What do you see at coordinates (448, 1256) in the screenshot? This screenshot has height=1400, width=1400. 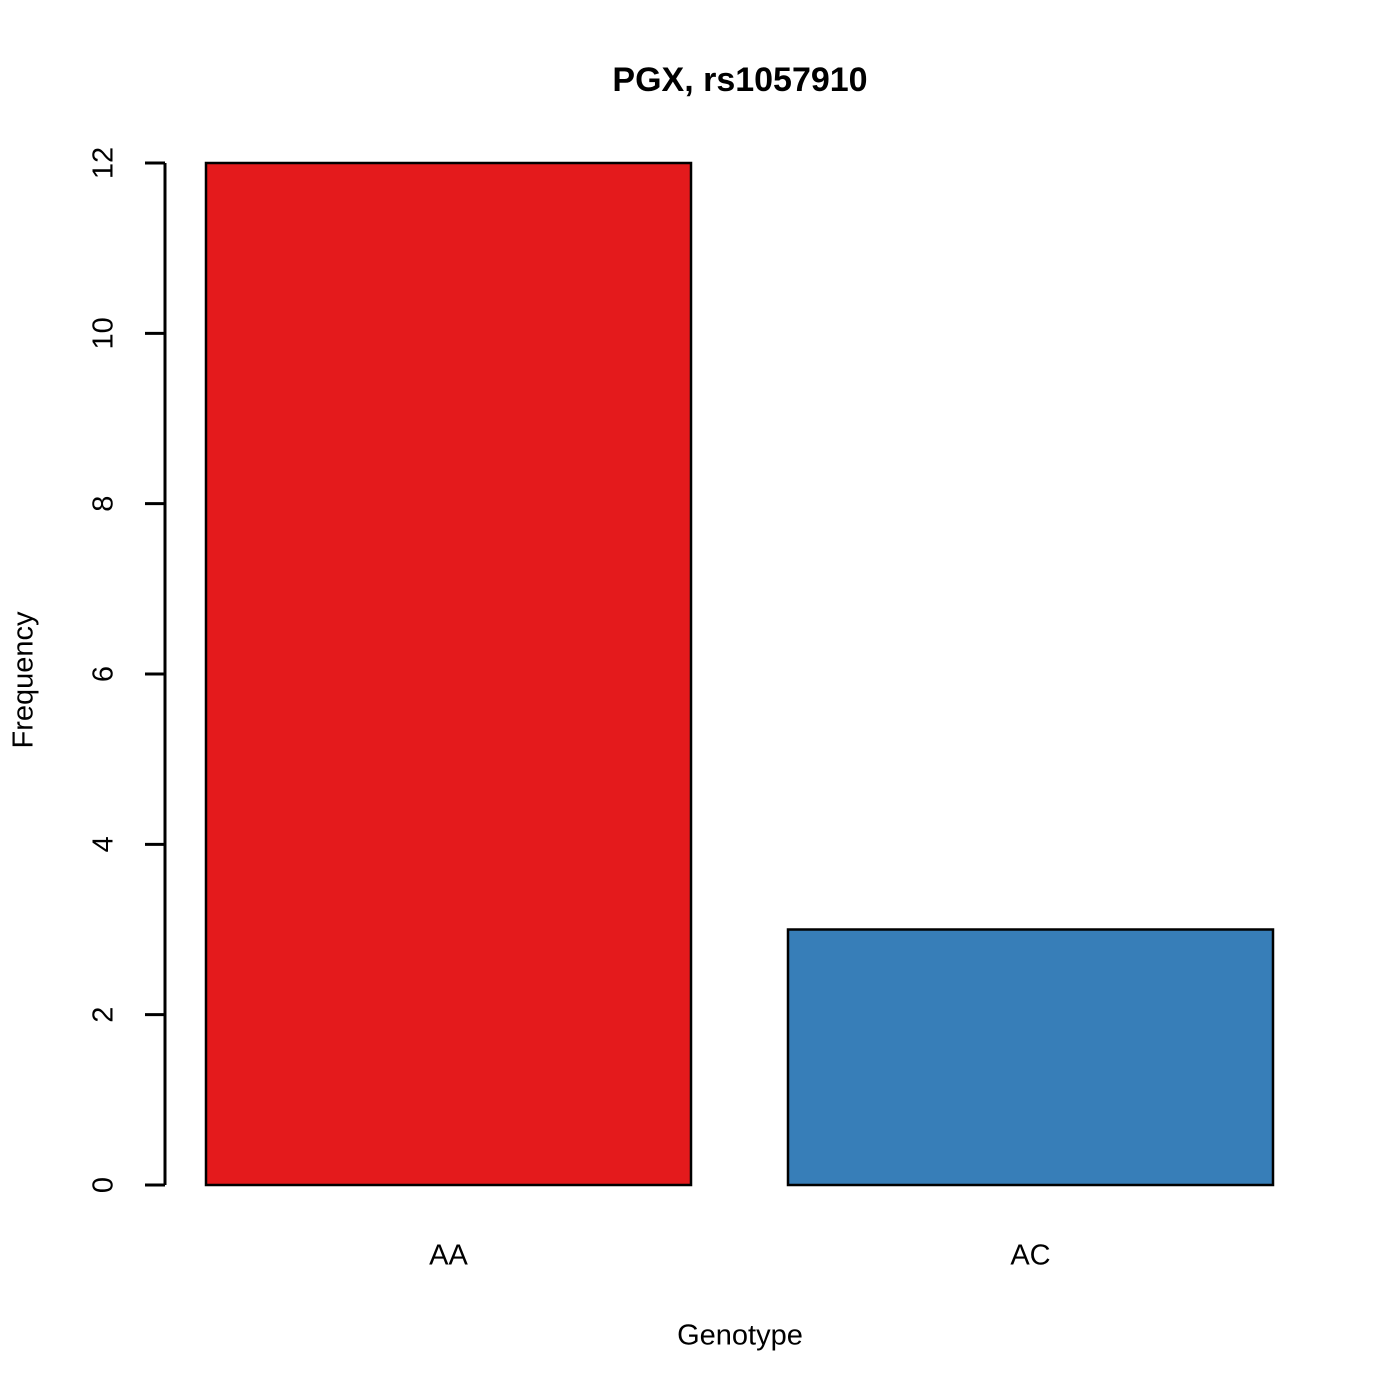 I see `x-tick-label: AA` at bounding box center [448, 1256].